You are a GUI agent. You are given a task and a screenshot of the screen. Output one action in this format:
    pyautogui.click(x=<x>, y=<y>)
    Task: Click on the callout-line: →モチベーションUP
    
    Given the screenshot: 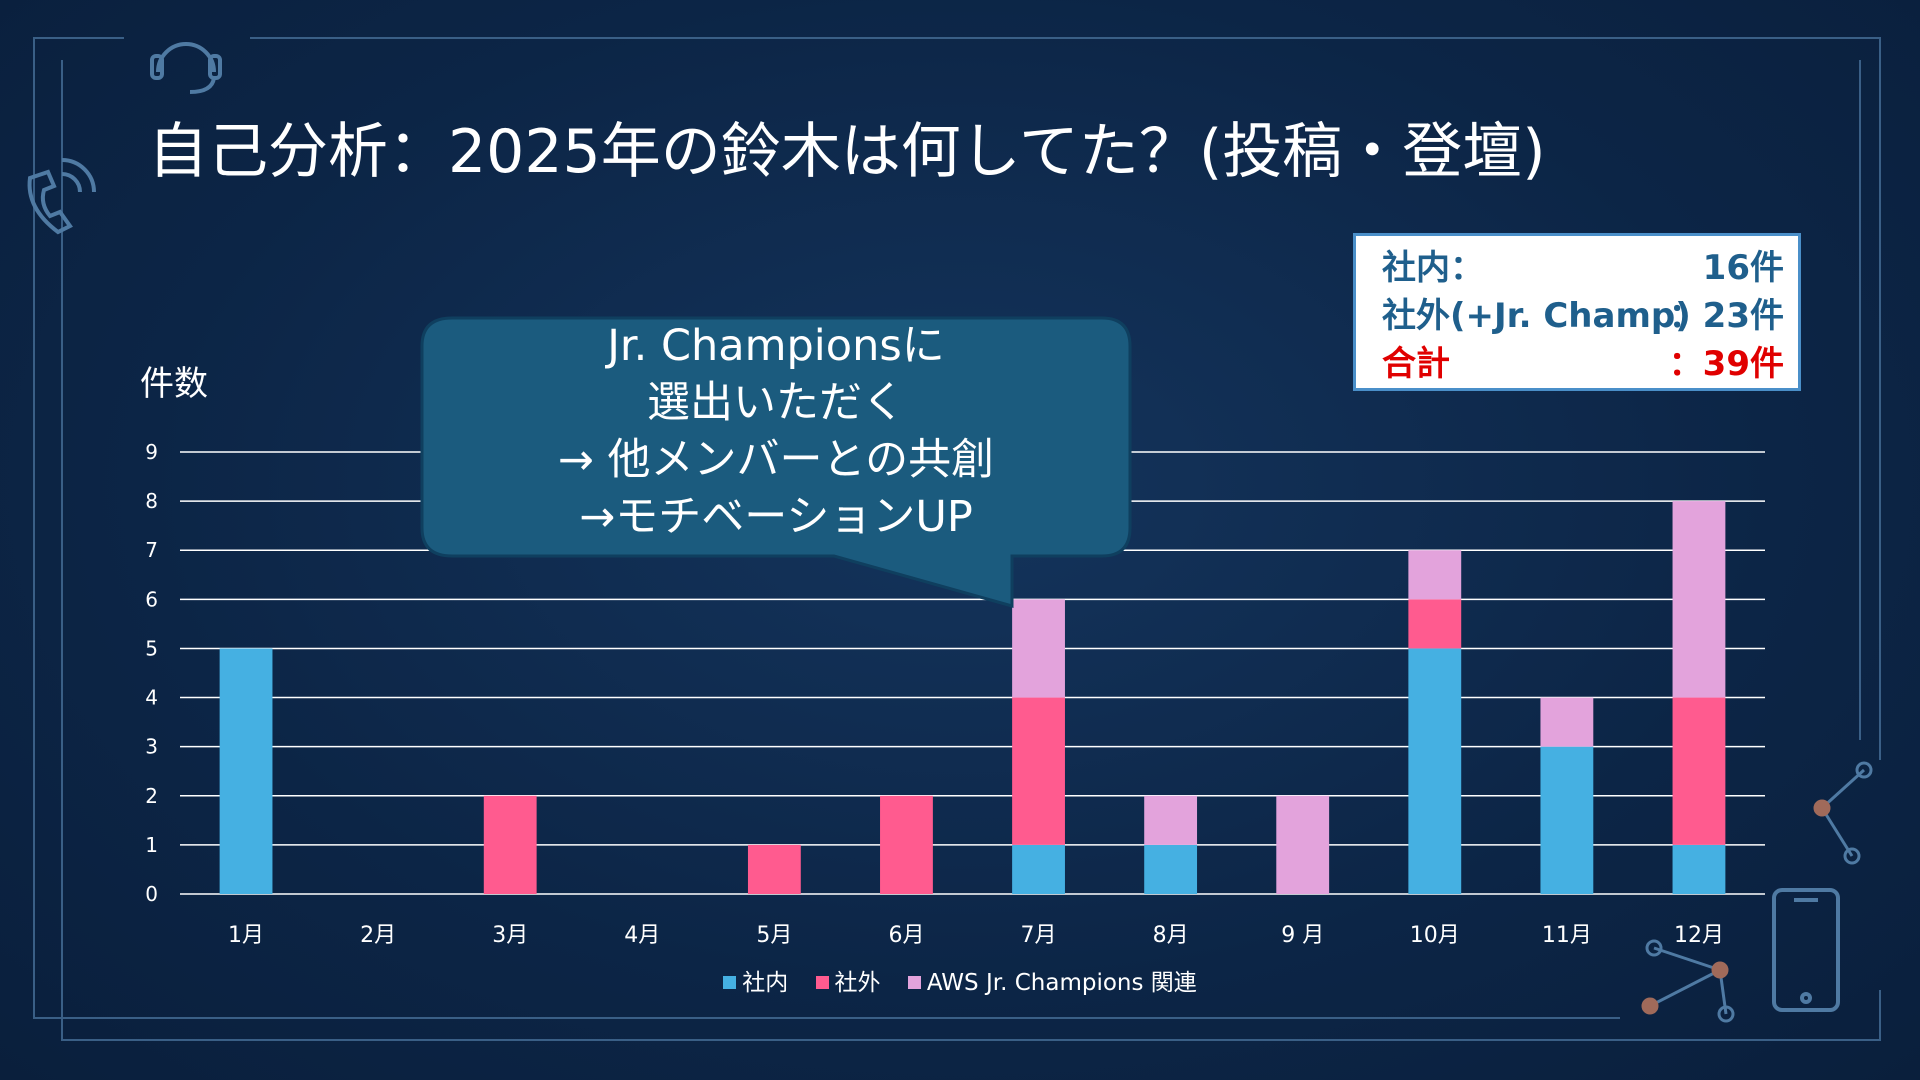 What is the action you would take?
    pyautogui.click(x=776, y=517)
    